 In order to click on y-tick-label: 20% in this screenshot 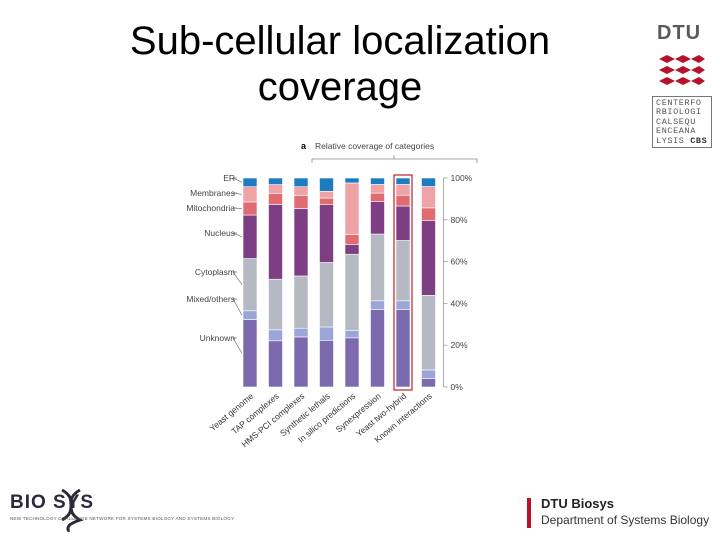, I will do `click(459, 345)`.